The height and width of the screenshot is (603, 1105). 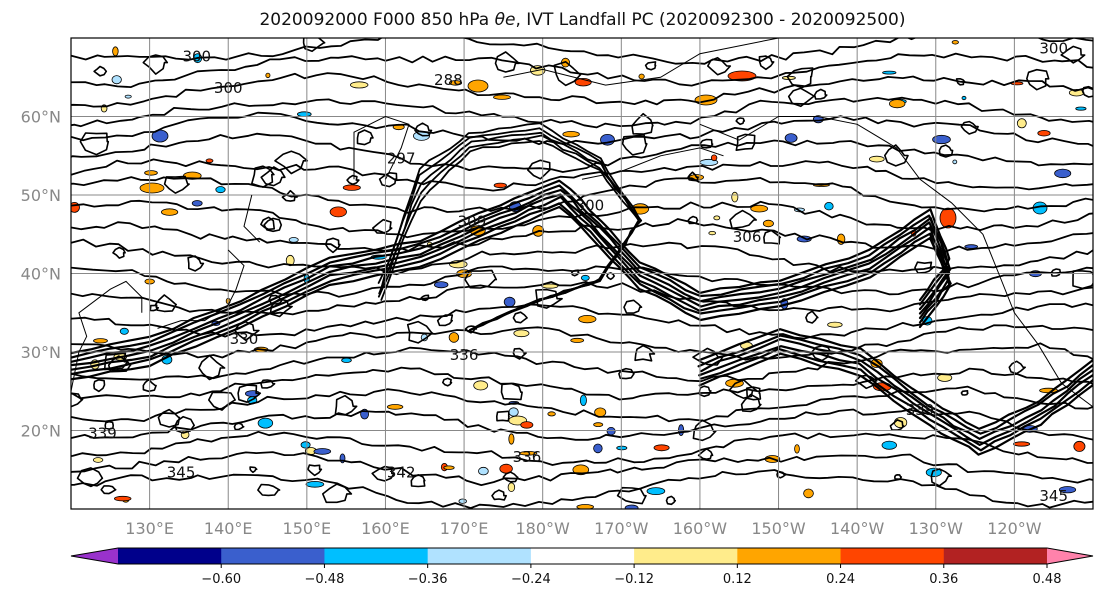 I want to click on lat-tick-label: 60°N, so click(x=41, y=117).